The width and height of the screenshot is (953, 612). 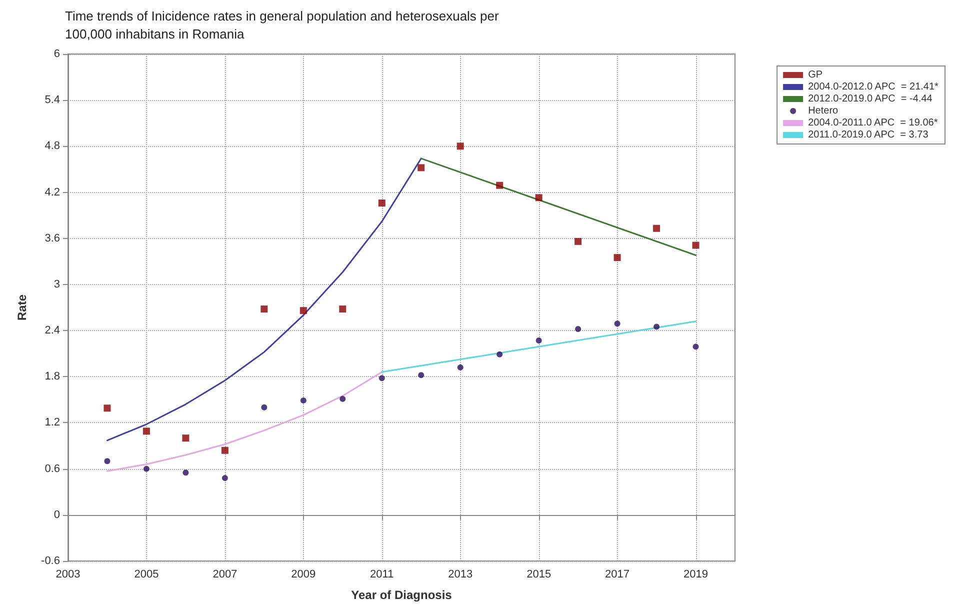 What do you see at coordinates (696, 574) in the screenshot?
I see `x-tick-label: 2019` at bounding box center [696, 574].